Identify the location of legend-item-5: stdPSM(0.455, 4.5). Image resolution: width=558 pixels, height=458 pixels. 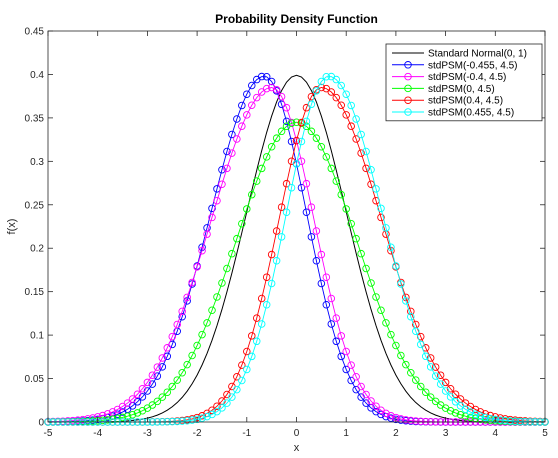
(453, 113).